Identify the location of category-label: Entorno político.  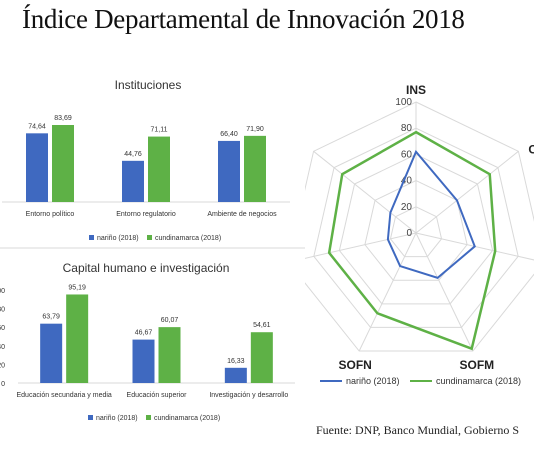
(50, 214).